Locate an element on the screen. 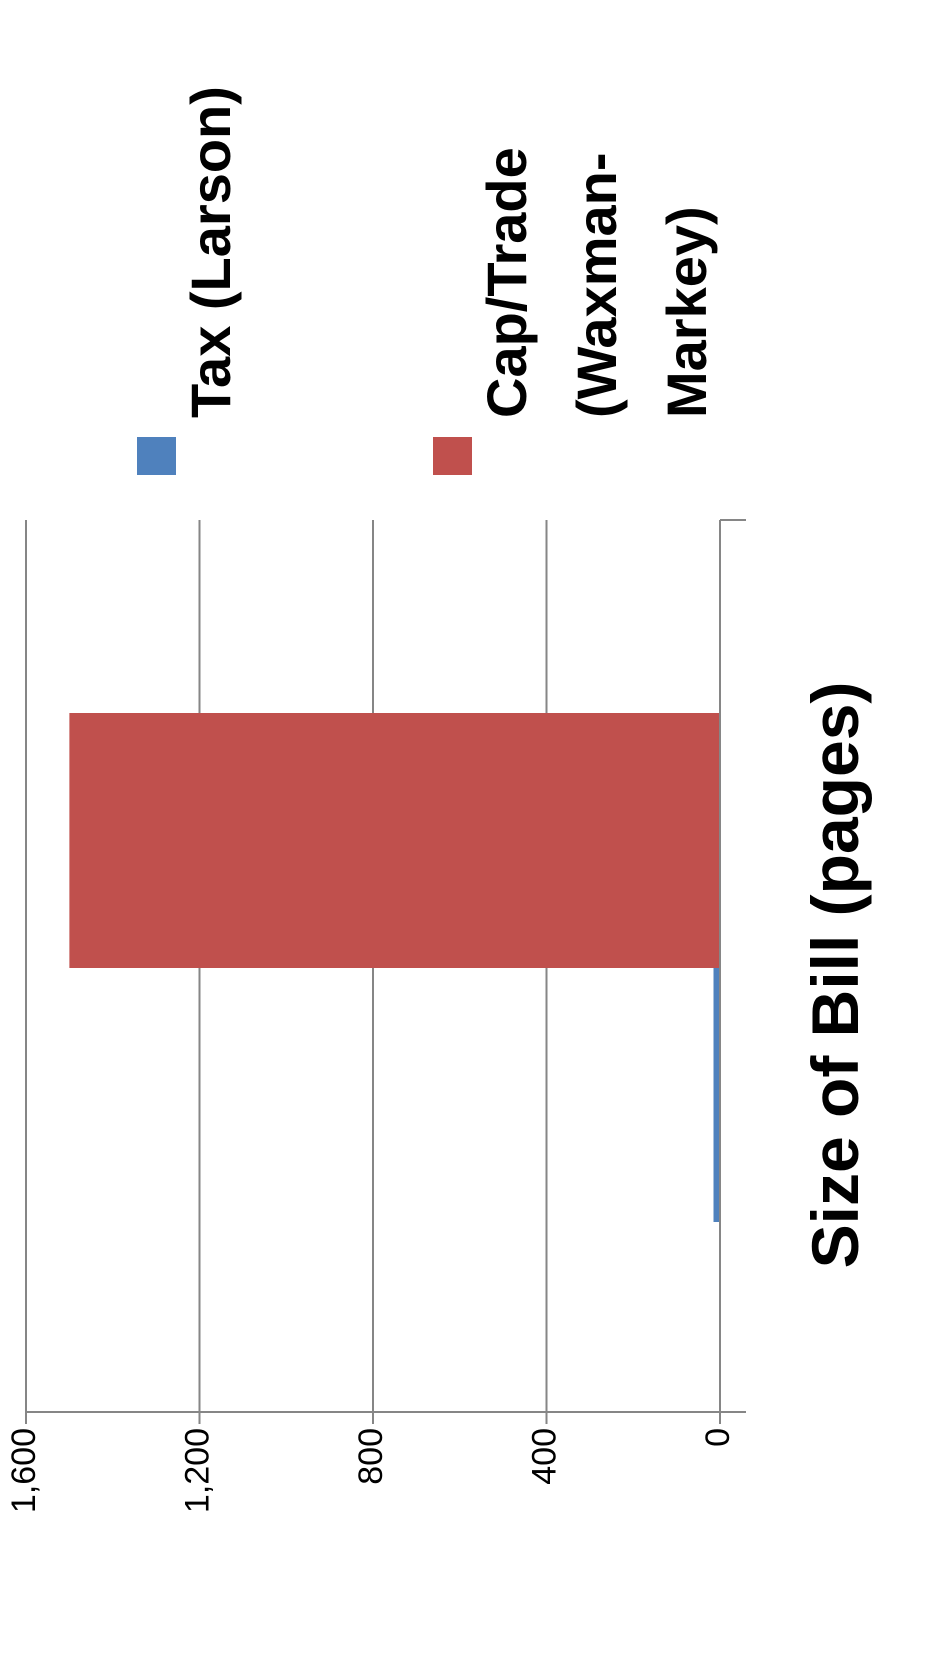 This screenshot has height=1673, width=934. tick-label: 1,600 is located at coordinates (24, 1470).